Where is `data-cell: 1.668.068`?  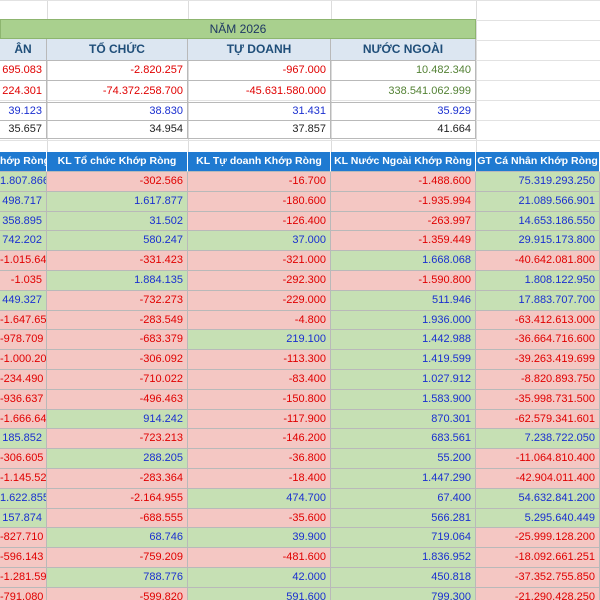 data-cell: 1.668.068 is located at coordinates (403, 261).